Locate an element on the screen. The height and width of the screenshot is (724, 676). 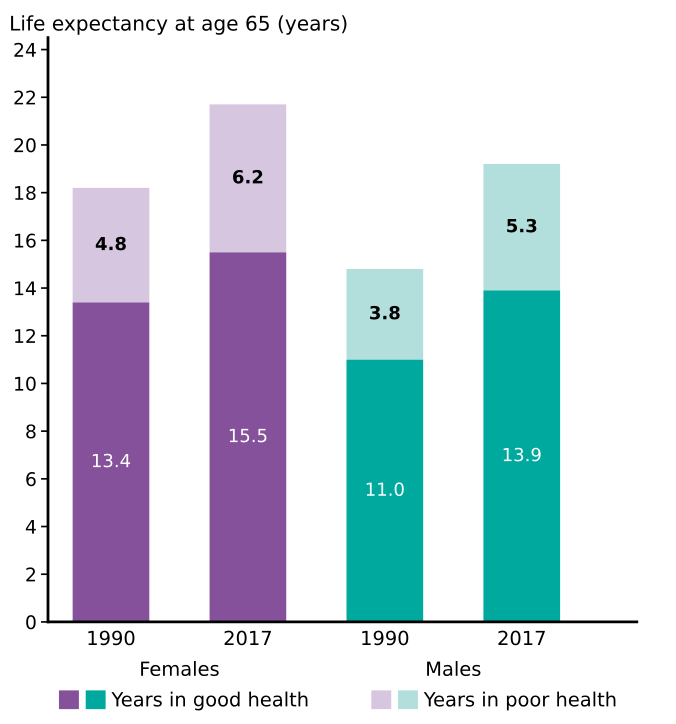
y-tick-label: 8 is located at coordinates (31, 431).